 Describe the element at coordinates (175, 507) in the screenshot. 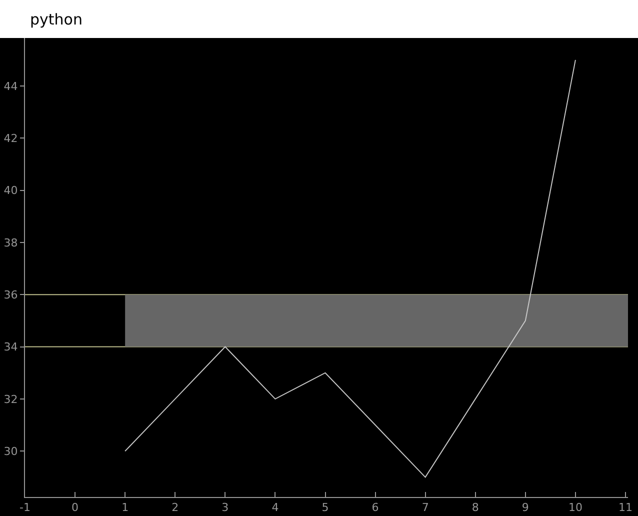

I see `x-tick-label: 2` at that location.